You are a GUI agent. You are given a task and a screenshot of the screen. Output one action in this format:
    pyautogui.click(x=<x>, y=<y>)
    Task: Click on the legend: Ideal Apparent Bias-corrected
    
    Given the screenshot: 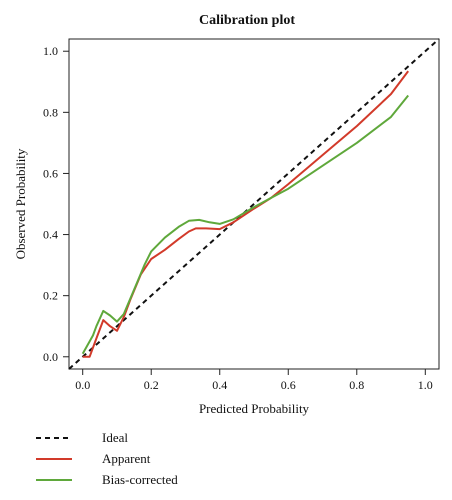 What is the action you would take?
    pyautogui.click(x=107, y=458)
    